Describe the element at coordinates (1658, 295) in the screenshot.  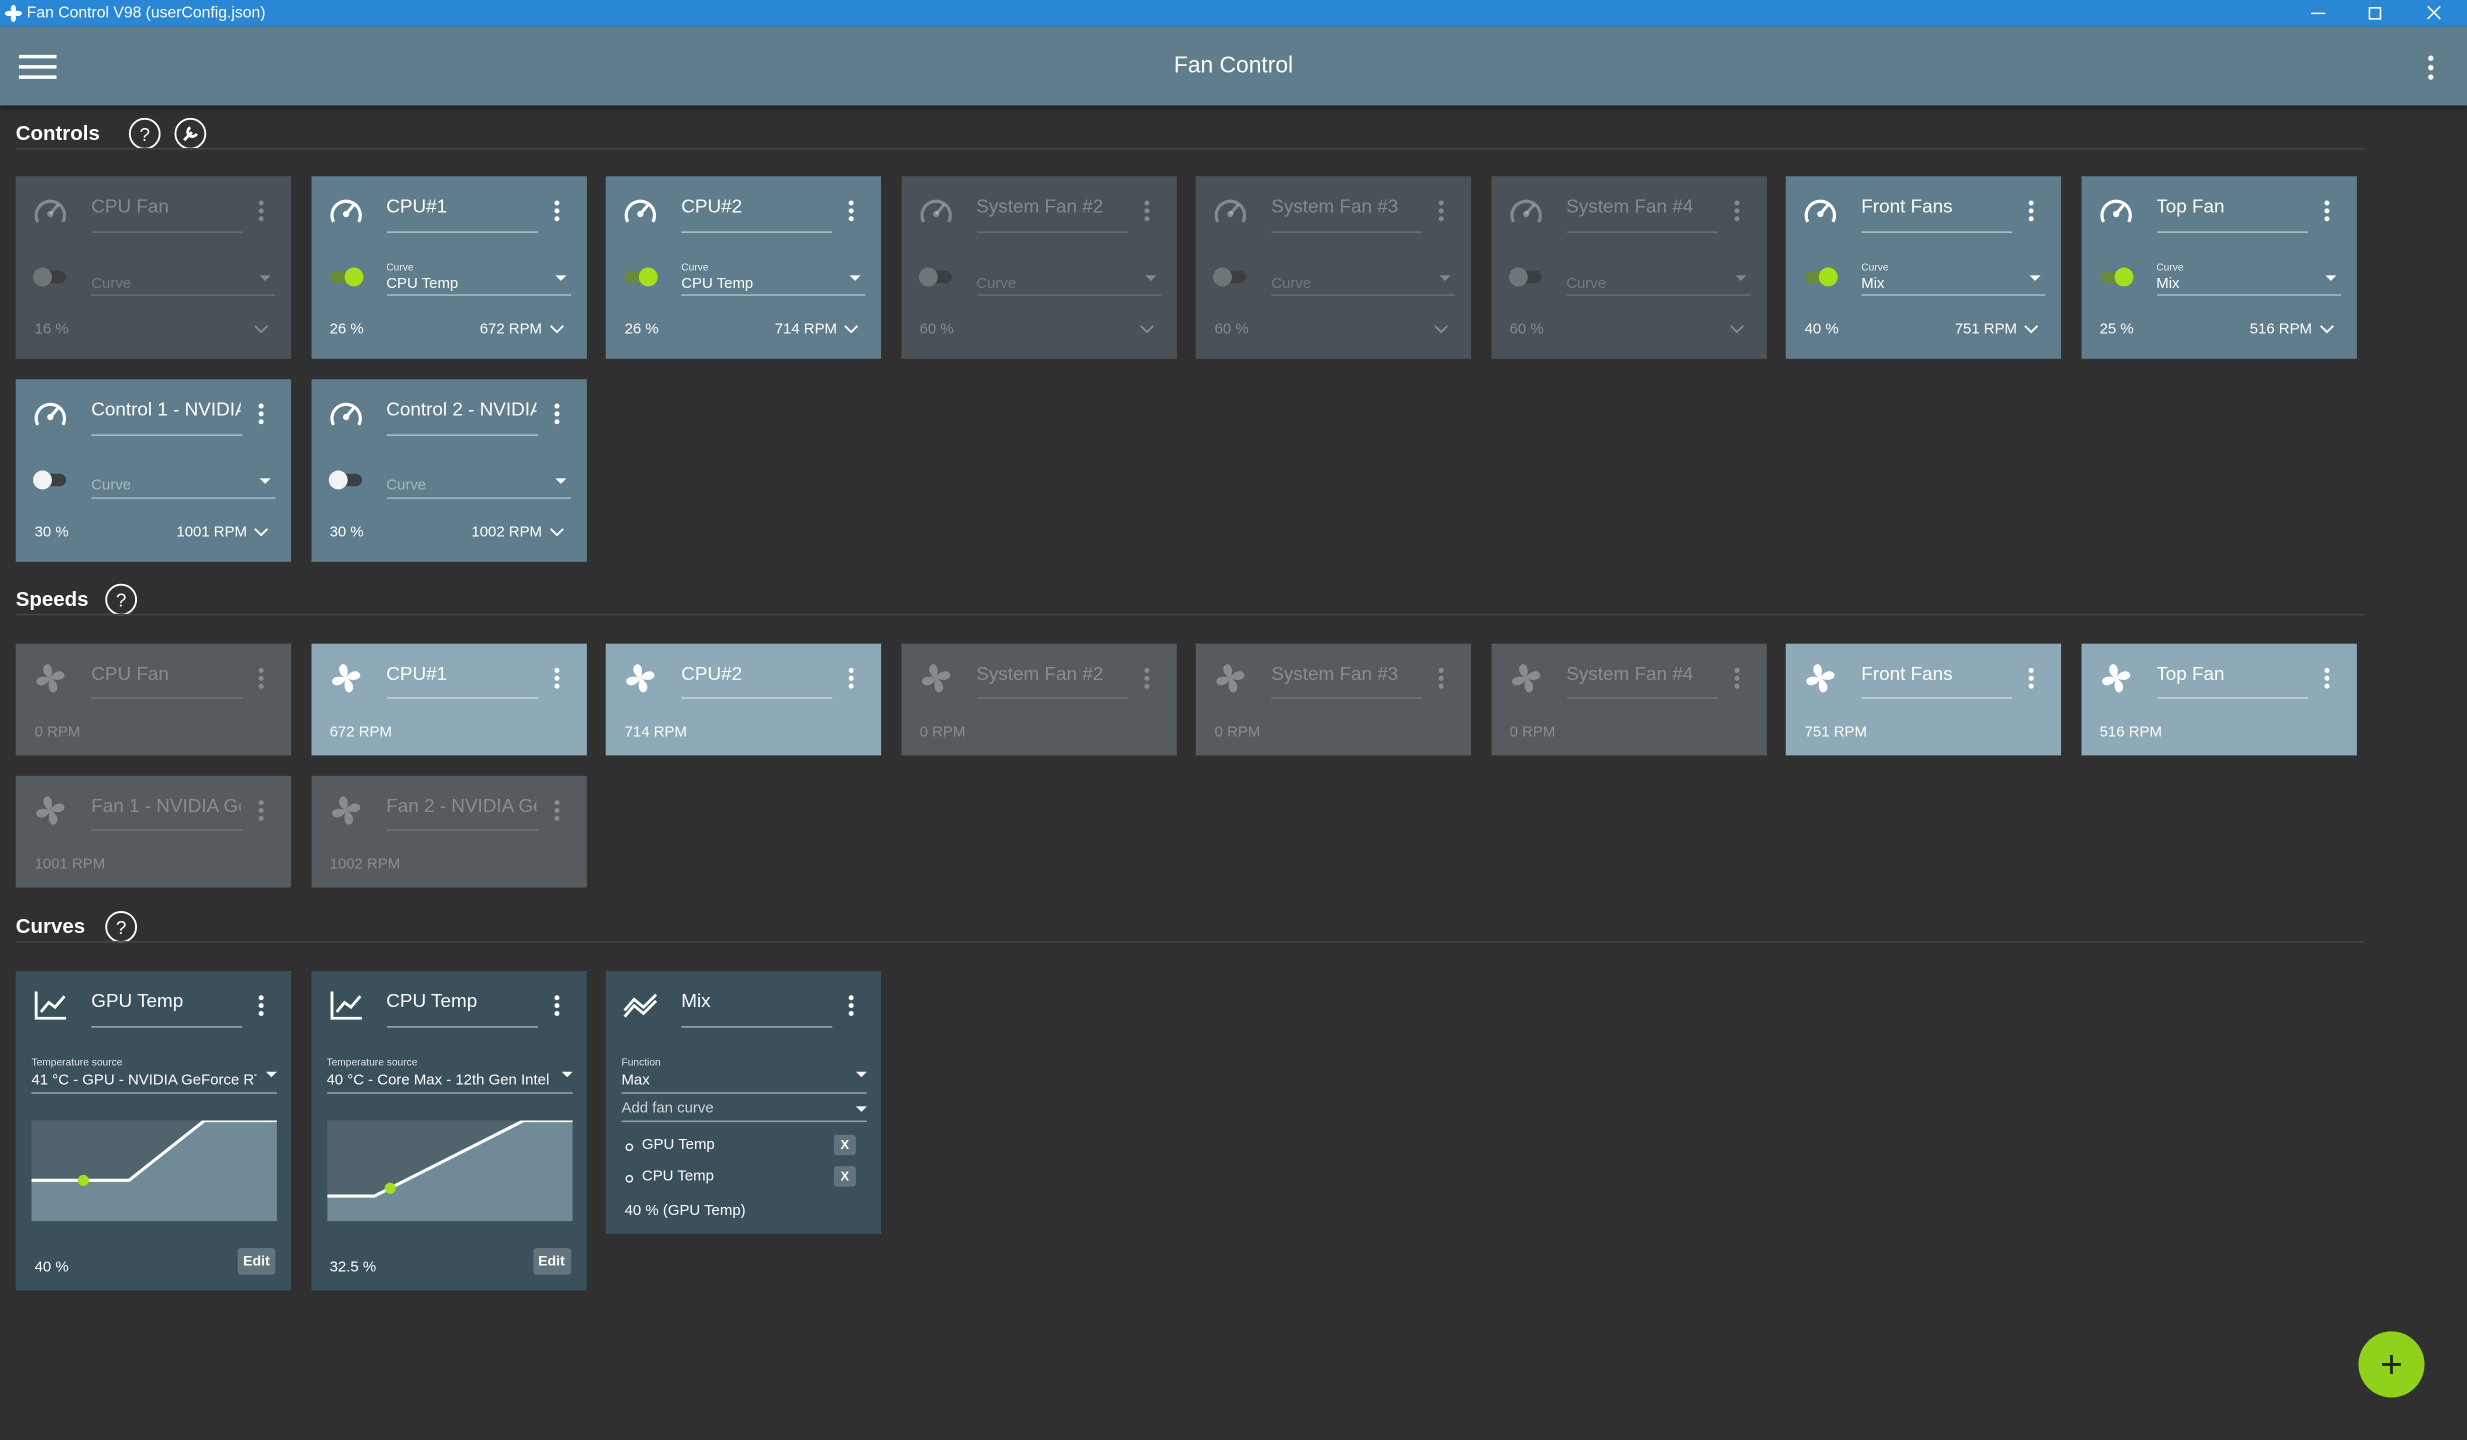
I see `curve-underline` at that location.